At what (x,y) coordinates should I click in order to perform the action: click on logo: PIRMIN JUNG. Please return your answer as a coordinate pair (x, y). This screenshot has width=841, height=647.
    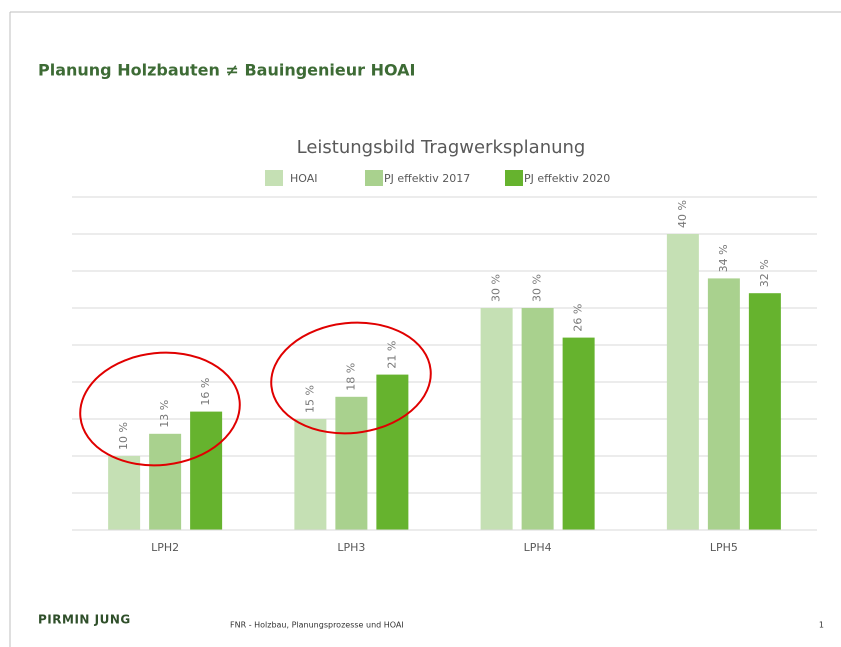
    Looking at the image, I should click on (84, 620).